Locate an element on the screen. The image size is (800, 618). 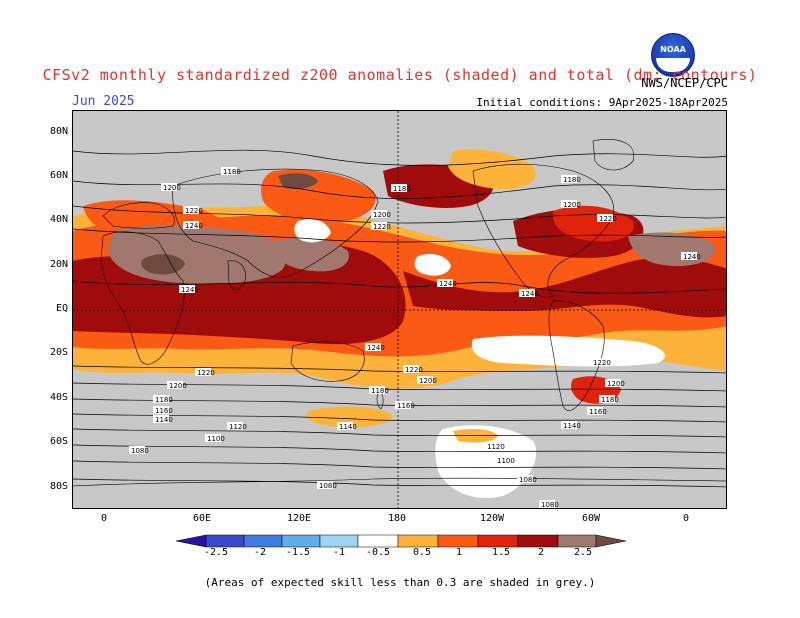
shade-white-npac is located at coordinates (432, 265).